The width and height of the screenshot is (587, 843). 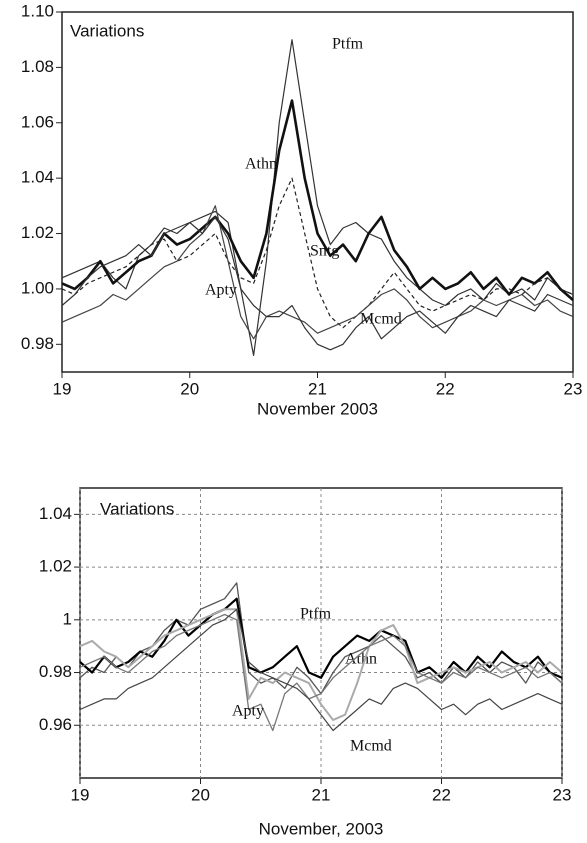 I want to click on x-axis-label: November 2003, so click(x=317, y=408).